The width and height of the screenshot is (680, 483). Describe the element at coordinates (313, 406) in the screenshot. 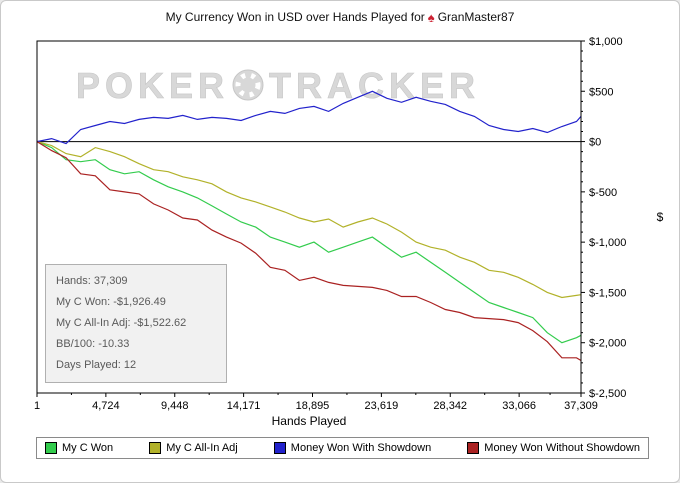

I see `x-tick-label: 18,895` at that location.